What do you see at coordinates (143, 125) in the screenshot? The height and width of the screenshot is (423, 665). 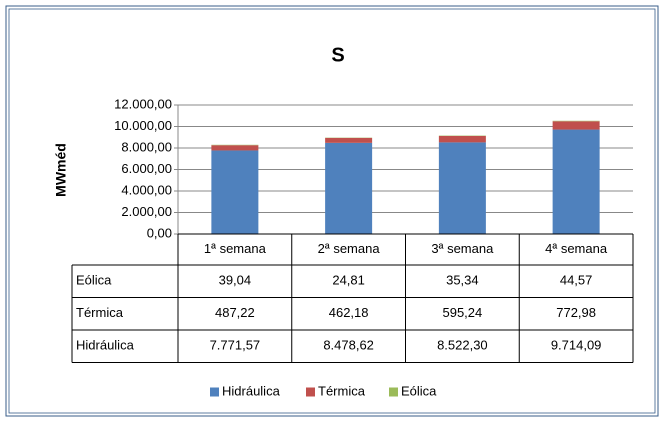 I see `y-tick-label: 10.000,00` at bounding box center [143, 125].